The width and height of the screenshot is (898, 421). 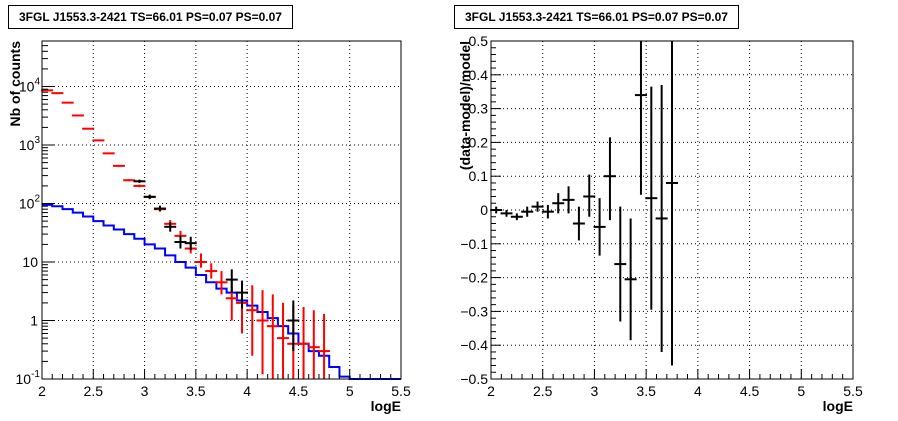 What do you see at coordinates (30, 144) in the screenshot?
I see `y-tick-label: 10³` at bounding box center [30, 144].